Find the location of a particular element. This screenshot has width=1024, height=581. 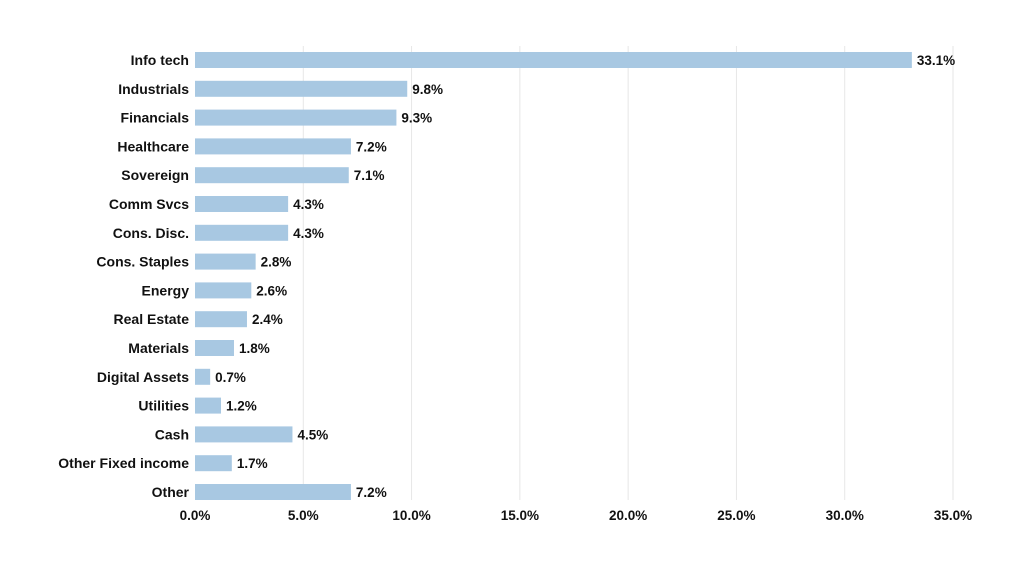

value-label: 2.8% is located at coordinates (276, 262).